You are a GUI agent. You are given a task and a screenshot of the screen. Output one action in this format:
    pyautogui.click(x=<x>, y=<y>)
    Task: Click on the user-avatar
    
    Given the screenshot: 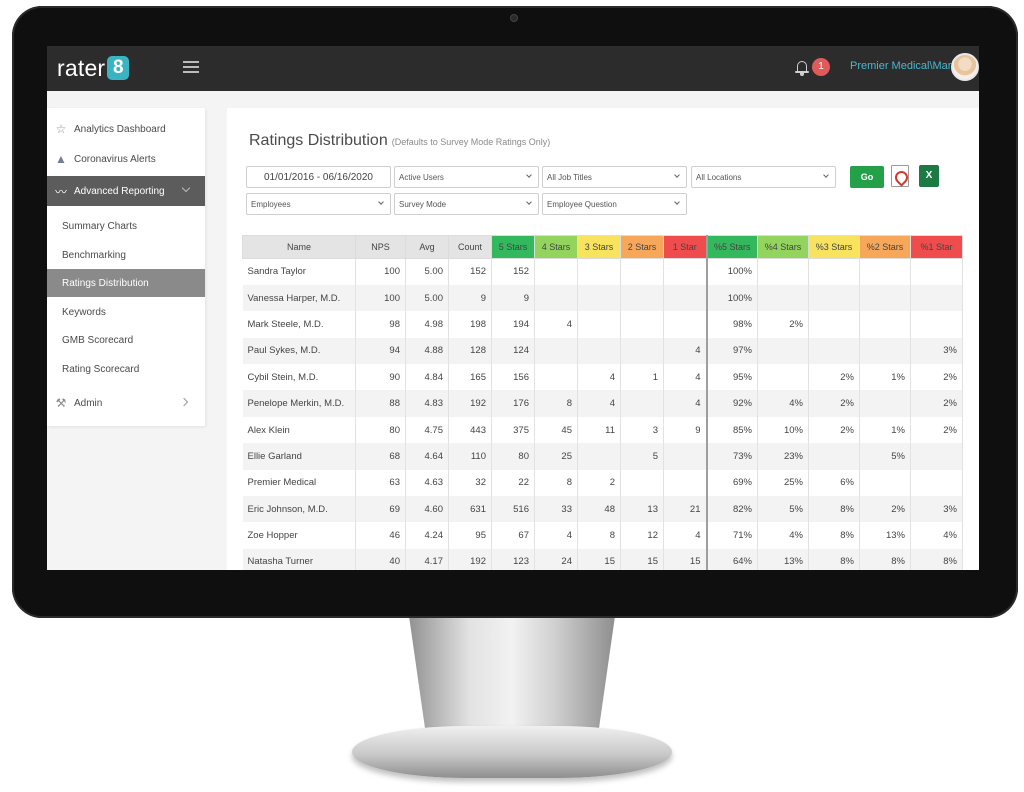 What is the action you would take?
    pyautogui.click(x=965, y=67)
    